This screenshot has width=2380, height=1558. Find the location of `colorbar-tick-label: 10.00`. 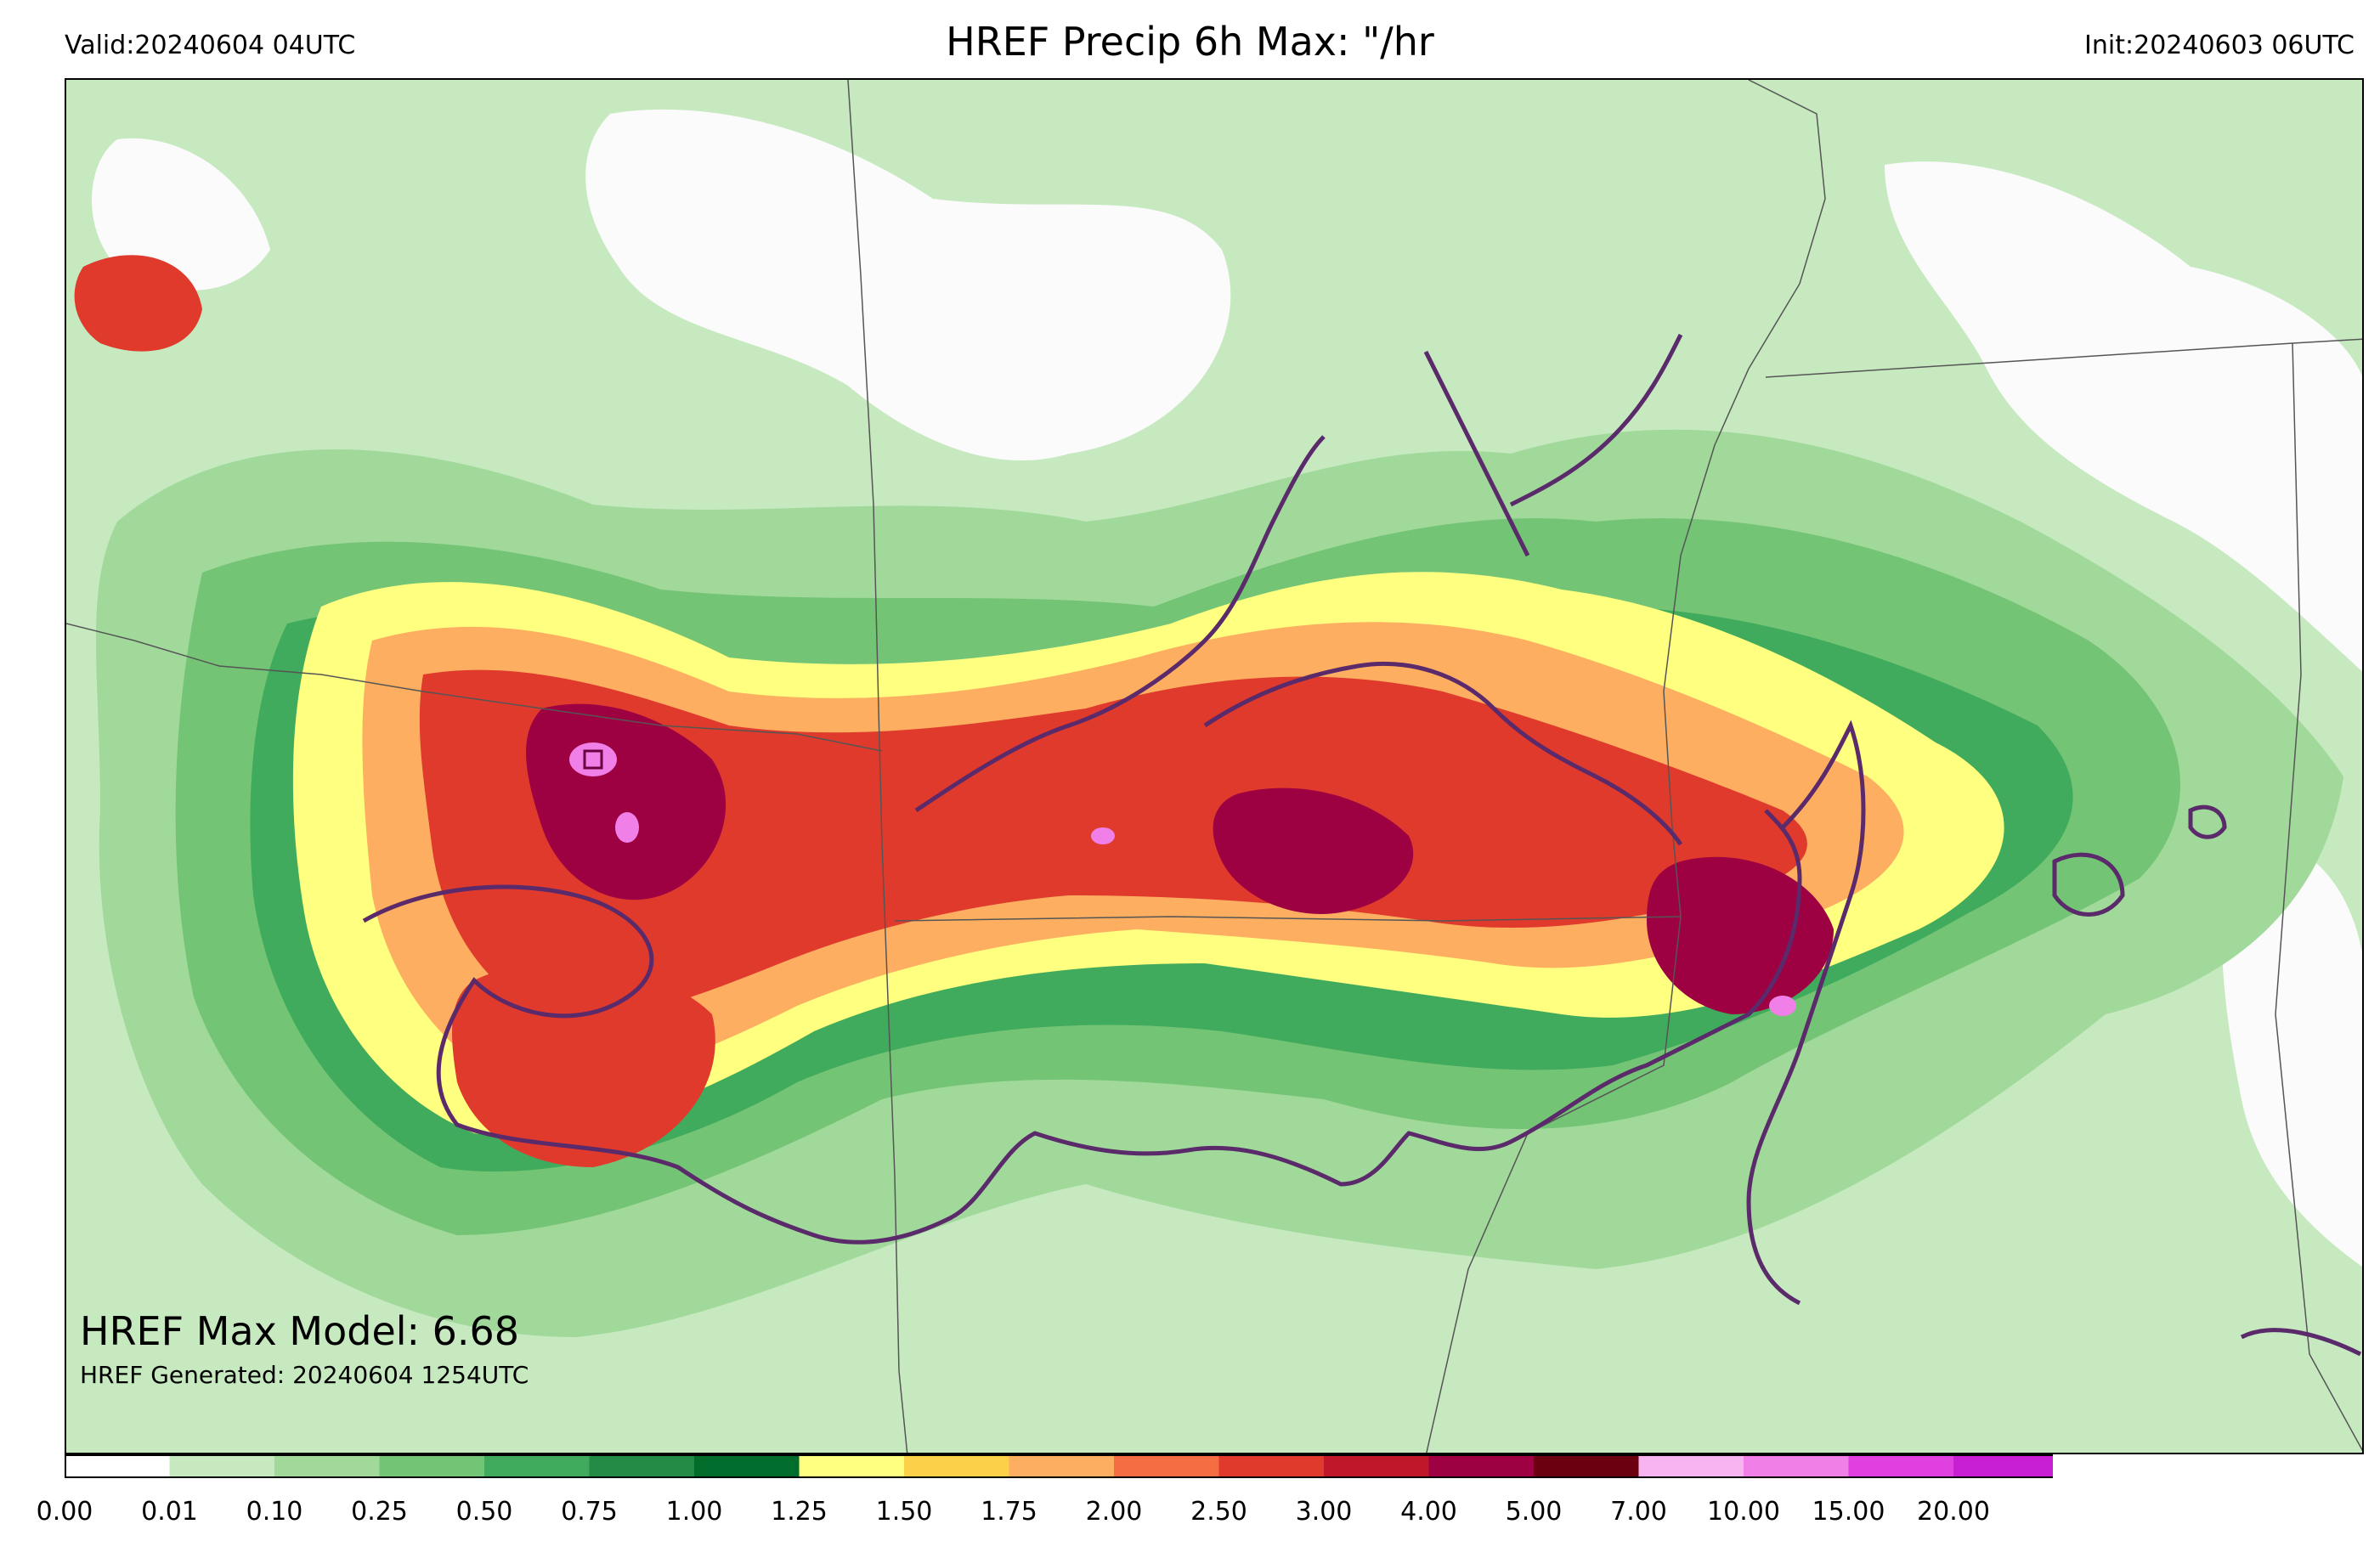

colorbar-tick-label: 10.00 is located at coordinates (1744, 1512).